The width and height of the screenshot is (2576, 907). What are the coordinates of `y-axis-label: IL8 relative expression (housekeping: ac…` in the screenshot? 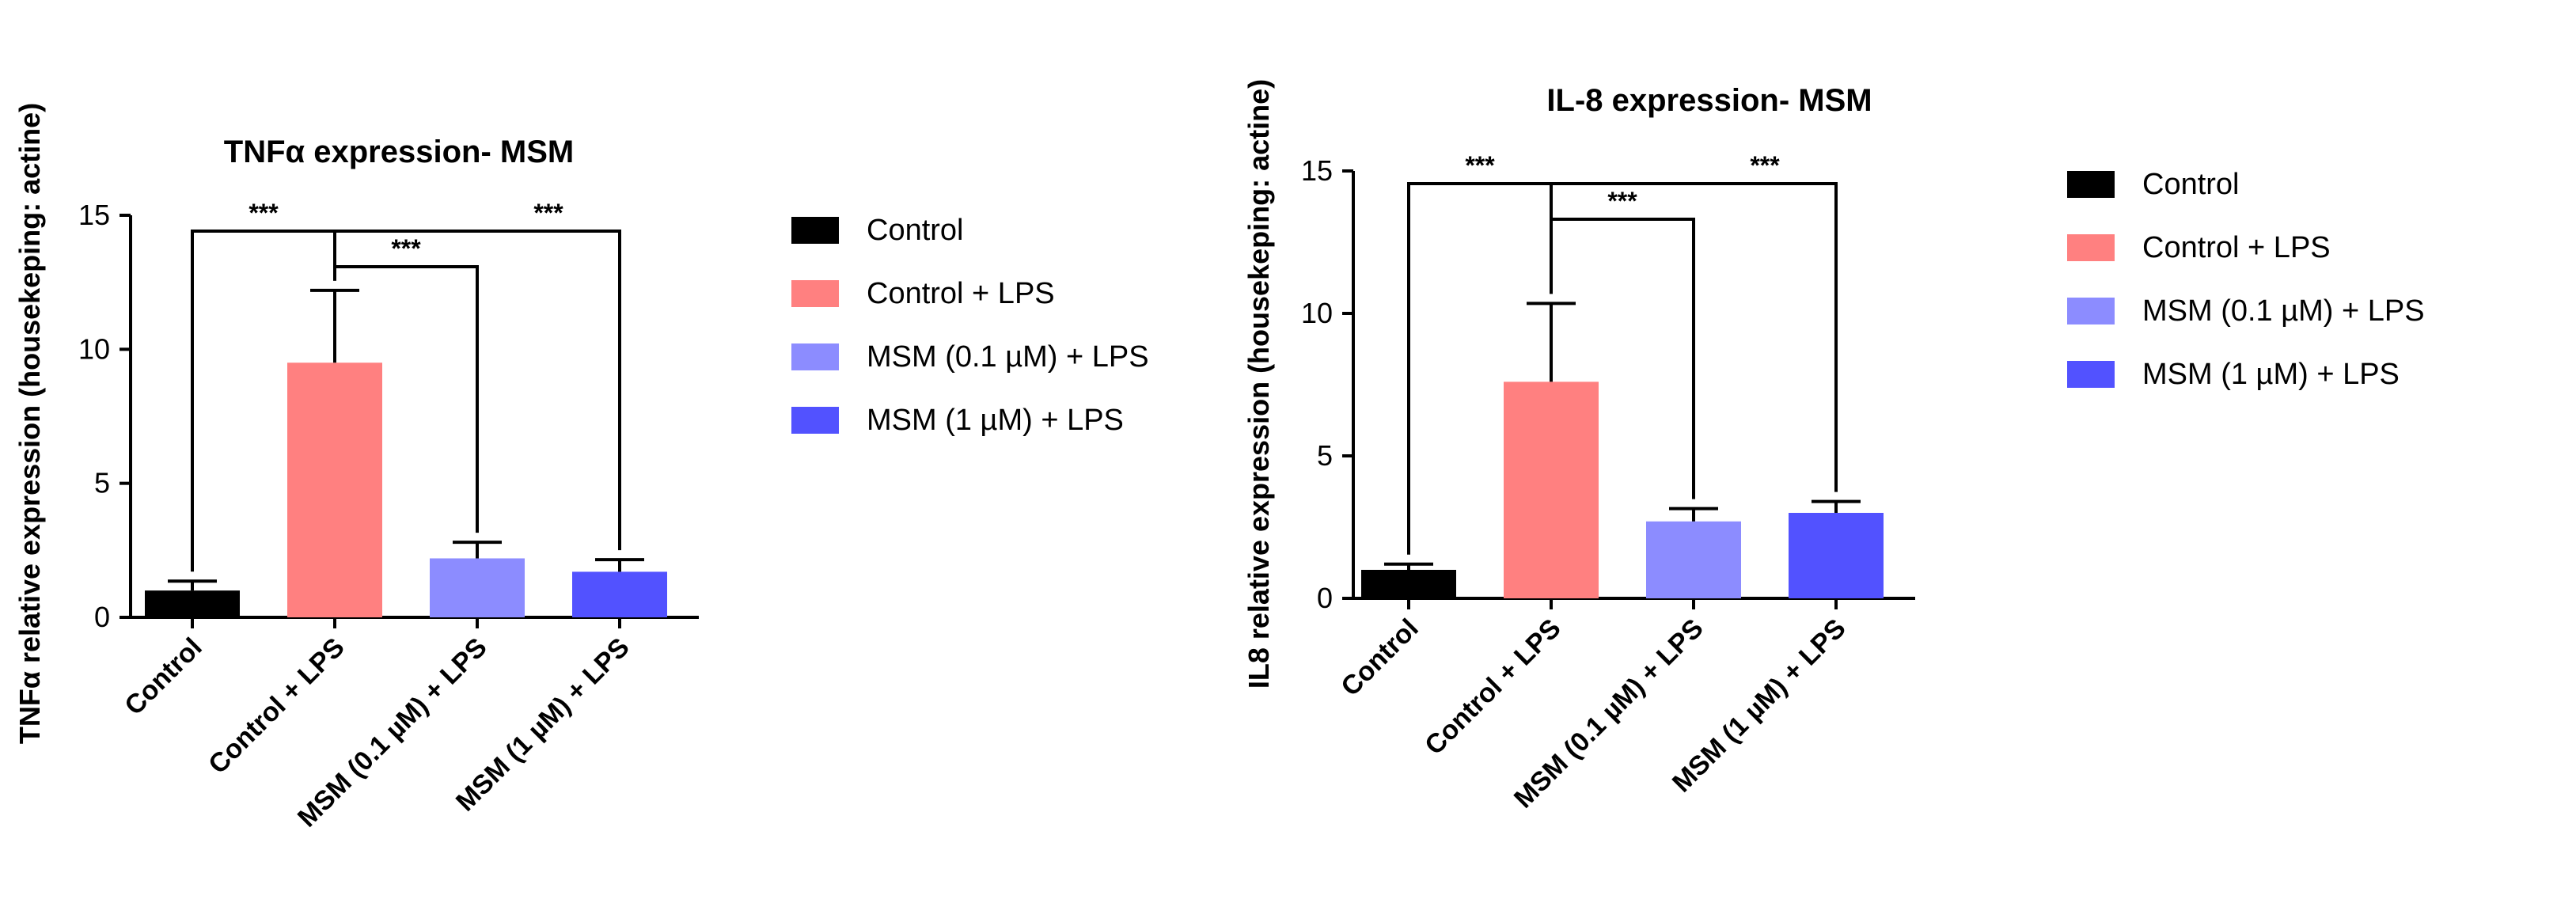 It's located at (1258, 384).